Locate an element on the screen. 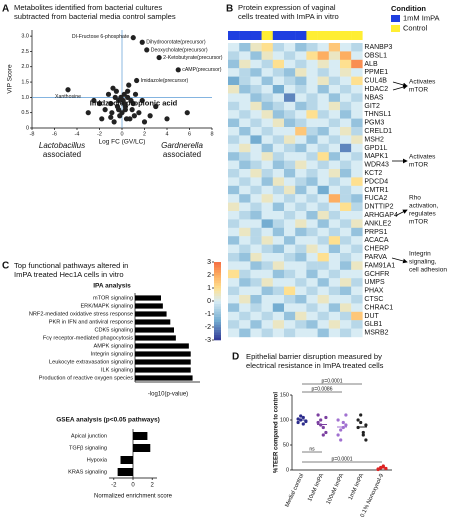  row-label: CRELD1 is located at coordinates (378, 131).